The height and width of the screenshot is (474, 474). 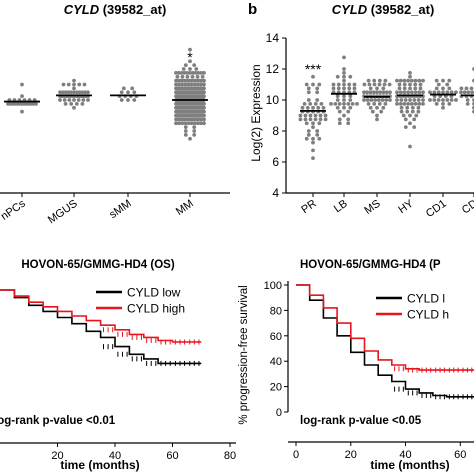 I want to click on panel-d-annotation: log-rank p-value <0.05, so click(x=361, y=421).